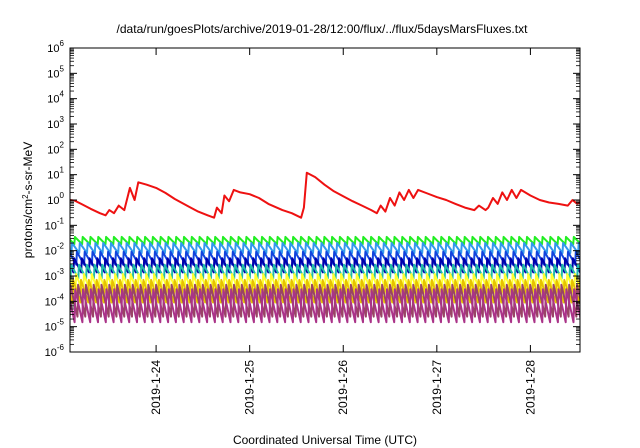 Image resolution: width=640 pixels, height=448 pixels. Describe the element at coordinates (530, 387) in the screenshot. I see `x-tick-label: 2019-1-28` at that location.